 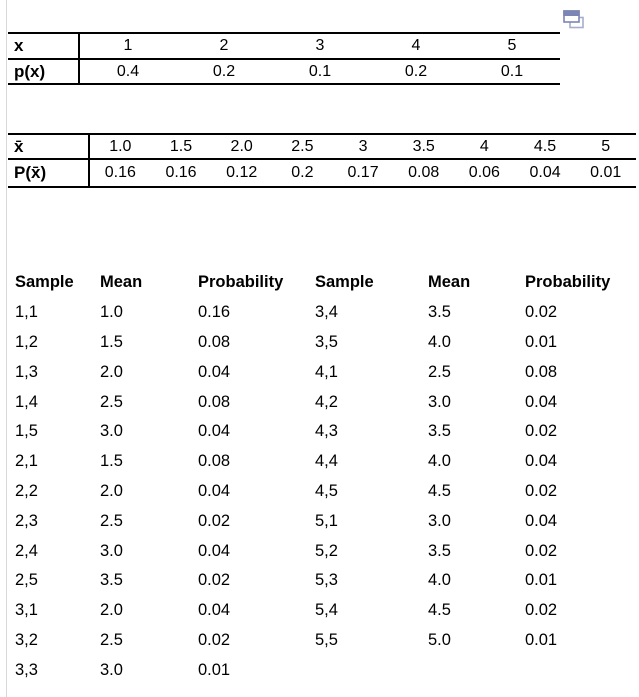 I want to click on sample-table-row: 3,2 2.5 0.02 5,5 5.0 0.01, so click(x=326, y=641).